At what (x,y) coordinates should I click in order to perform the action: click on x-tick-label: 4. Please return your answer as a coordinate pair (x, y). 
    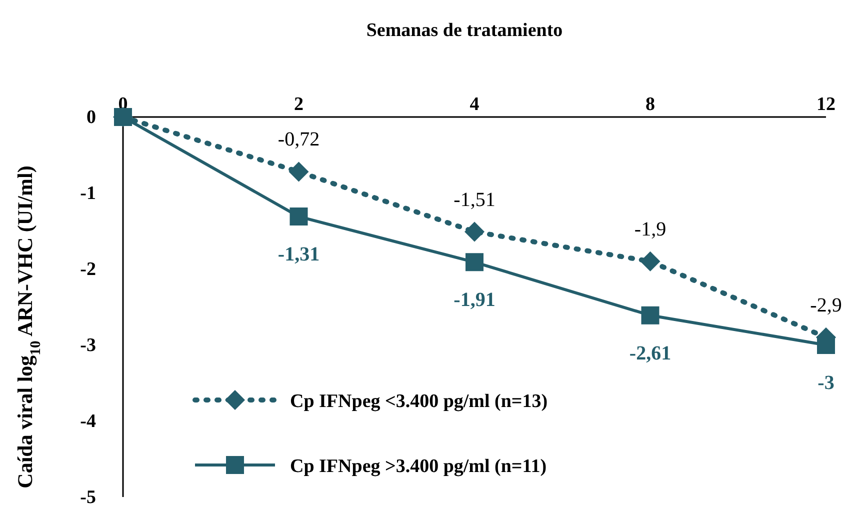
    Looking at the image, I should click on (475, 104).